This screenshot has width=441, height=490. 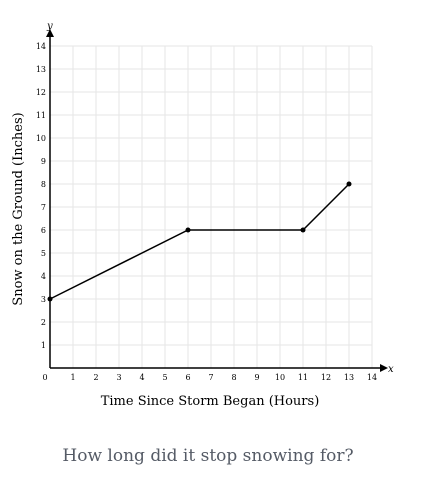 I want to click on x-tick-label: 7, so click(x=210, y=377).